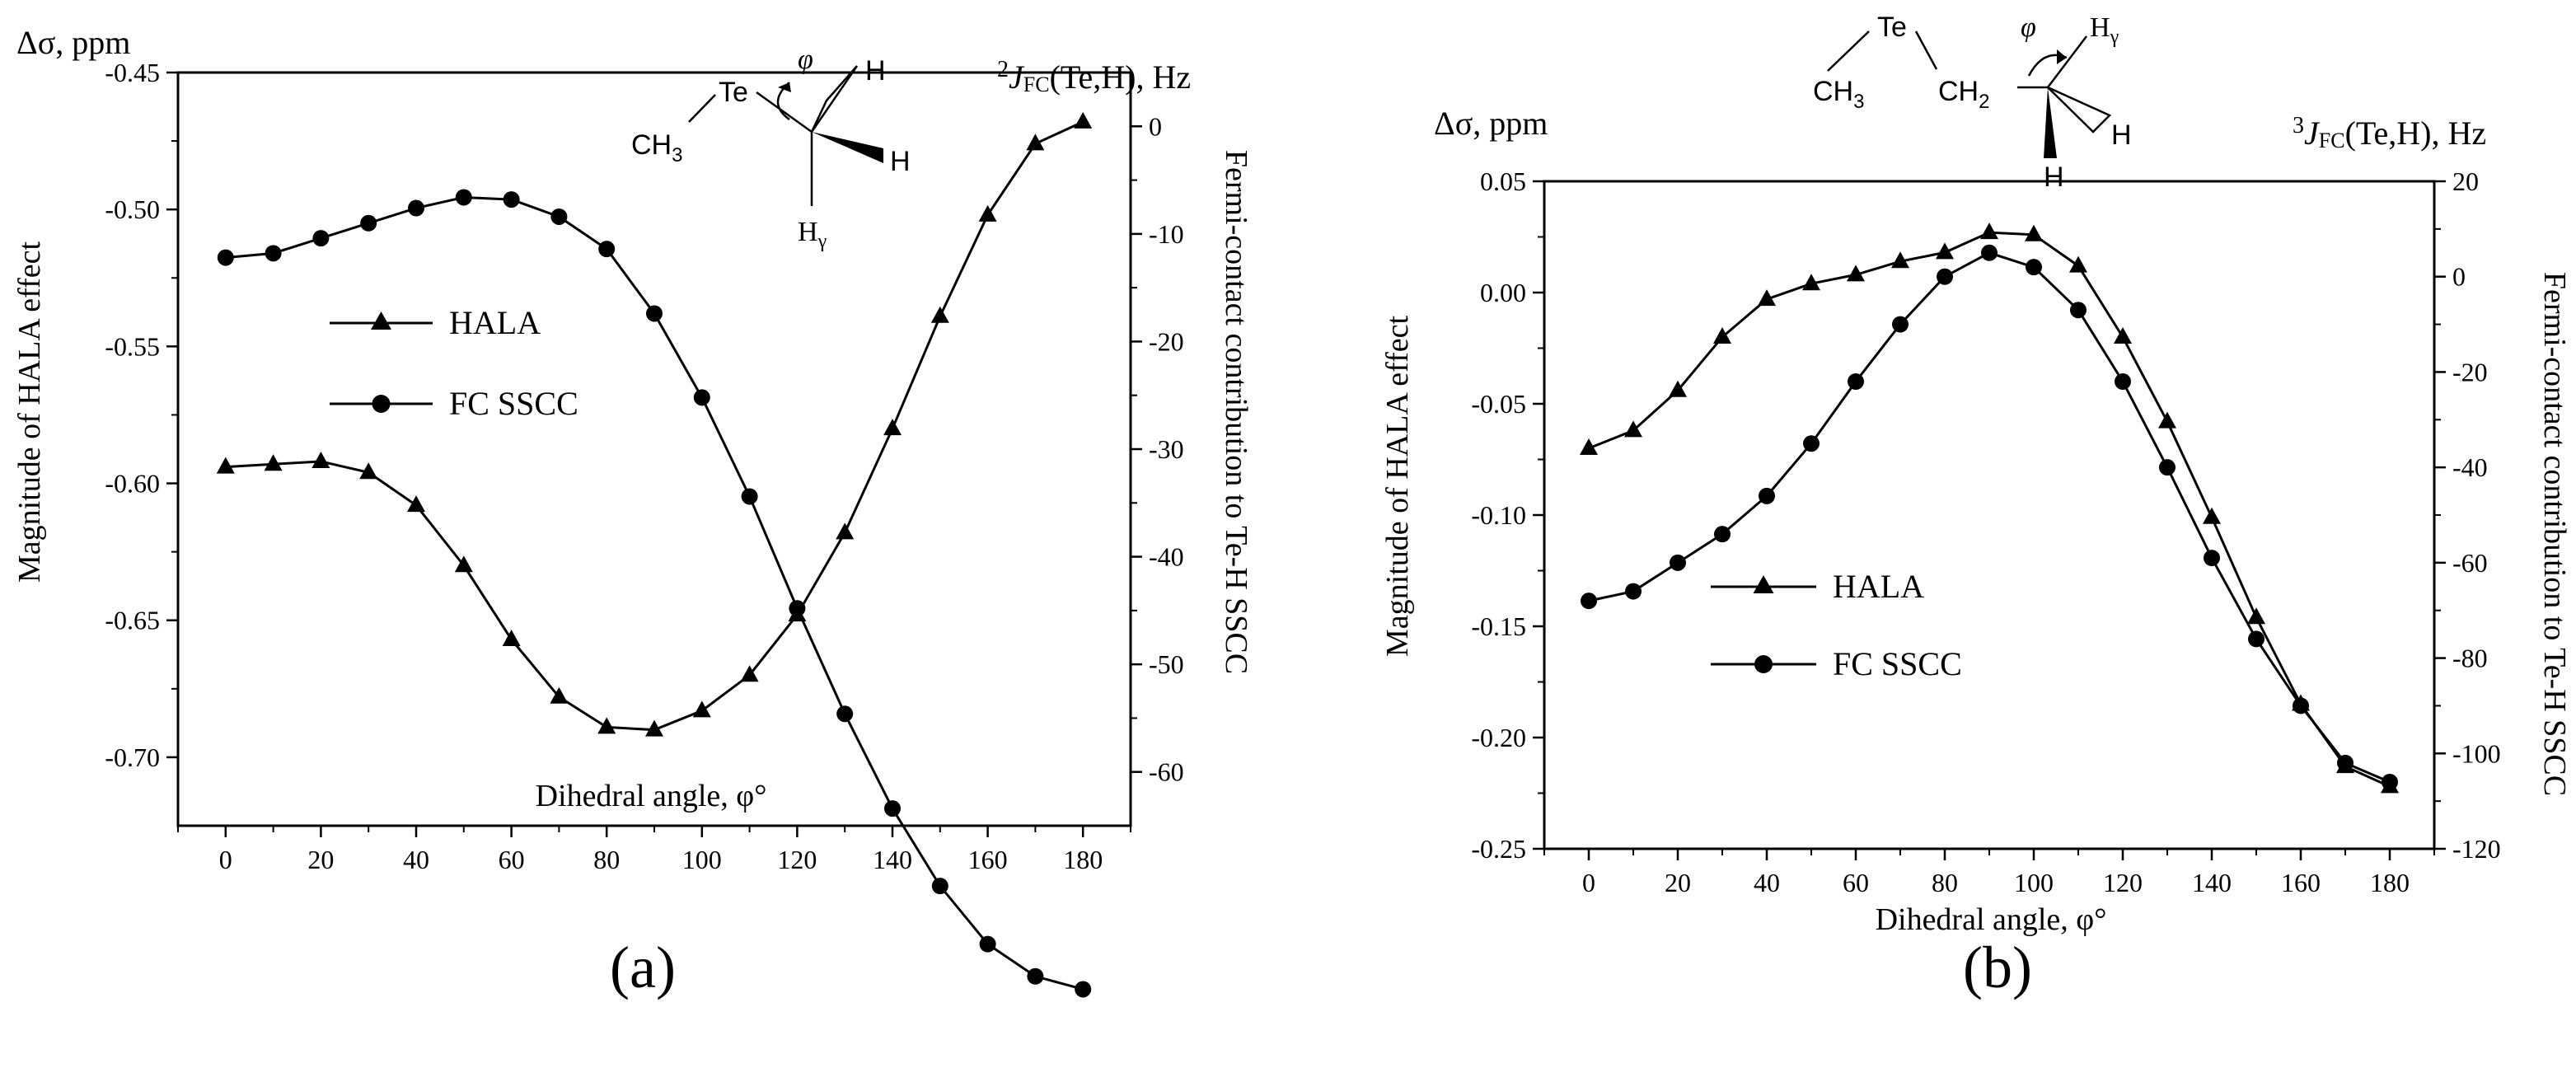 This screenshot has height=1068, width=2576. Describe the element at coordinates (2054, 177) in the screenshot. I see `mol-b-h2: H` at that location.